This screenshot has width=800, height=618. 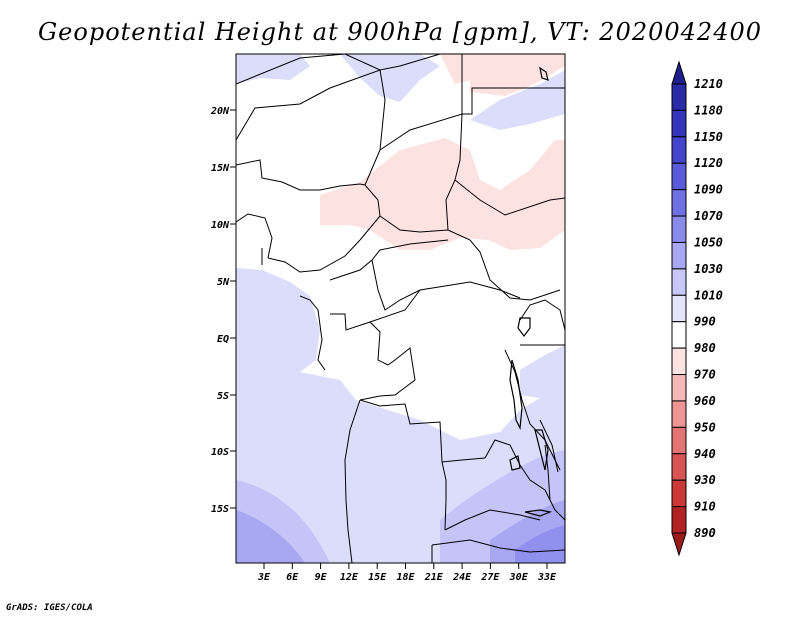 What do you see at coordinates (434, 577) in the screenshot?
I see `lon-tick-label: 21E` at bounding box center [434, 577].